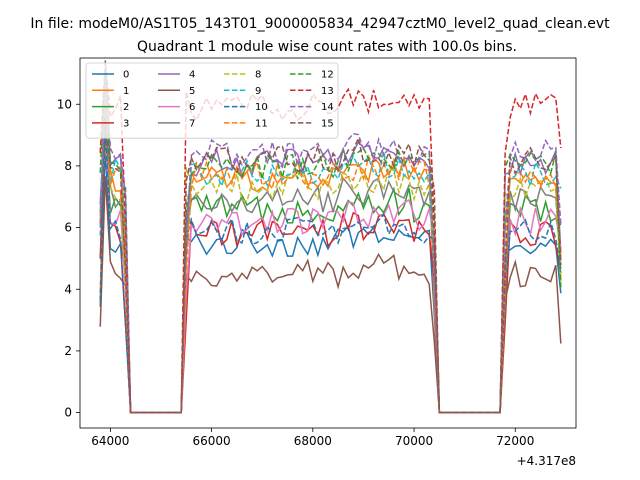 The height and width of the screenshot is (480, 640). What do you see at coordinates (192, 123) in the screenshot?
I see `legend-label-7: 7` at bounding box center [192, 123].